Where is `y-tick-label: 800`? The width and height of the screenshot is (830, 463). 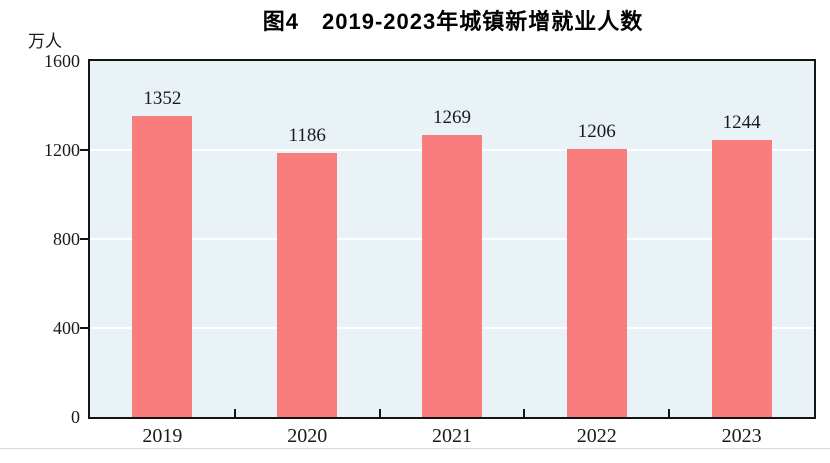 y-tick-label: 800 is located at coordinates (66, 239).